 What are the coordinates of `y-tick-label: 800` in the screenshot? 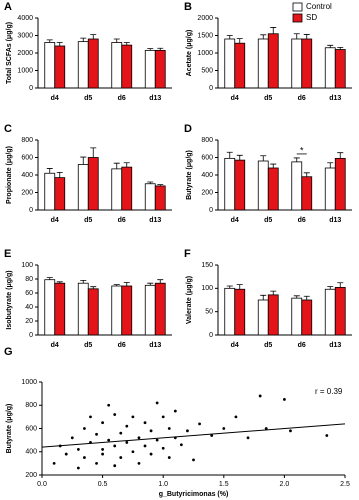 It's located at (27, 140).